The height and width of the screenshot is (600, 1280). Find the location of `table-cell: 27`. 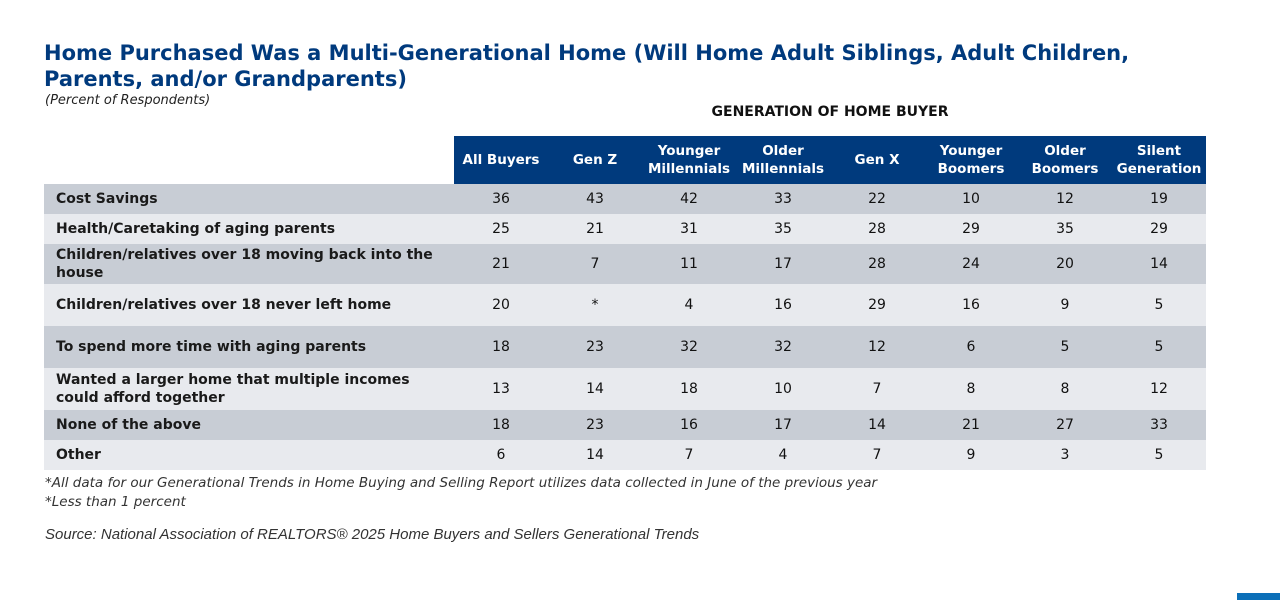

table-cell: 27 is located at coordinates (1065, 425).